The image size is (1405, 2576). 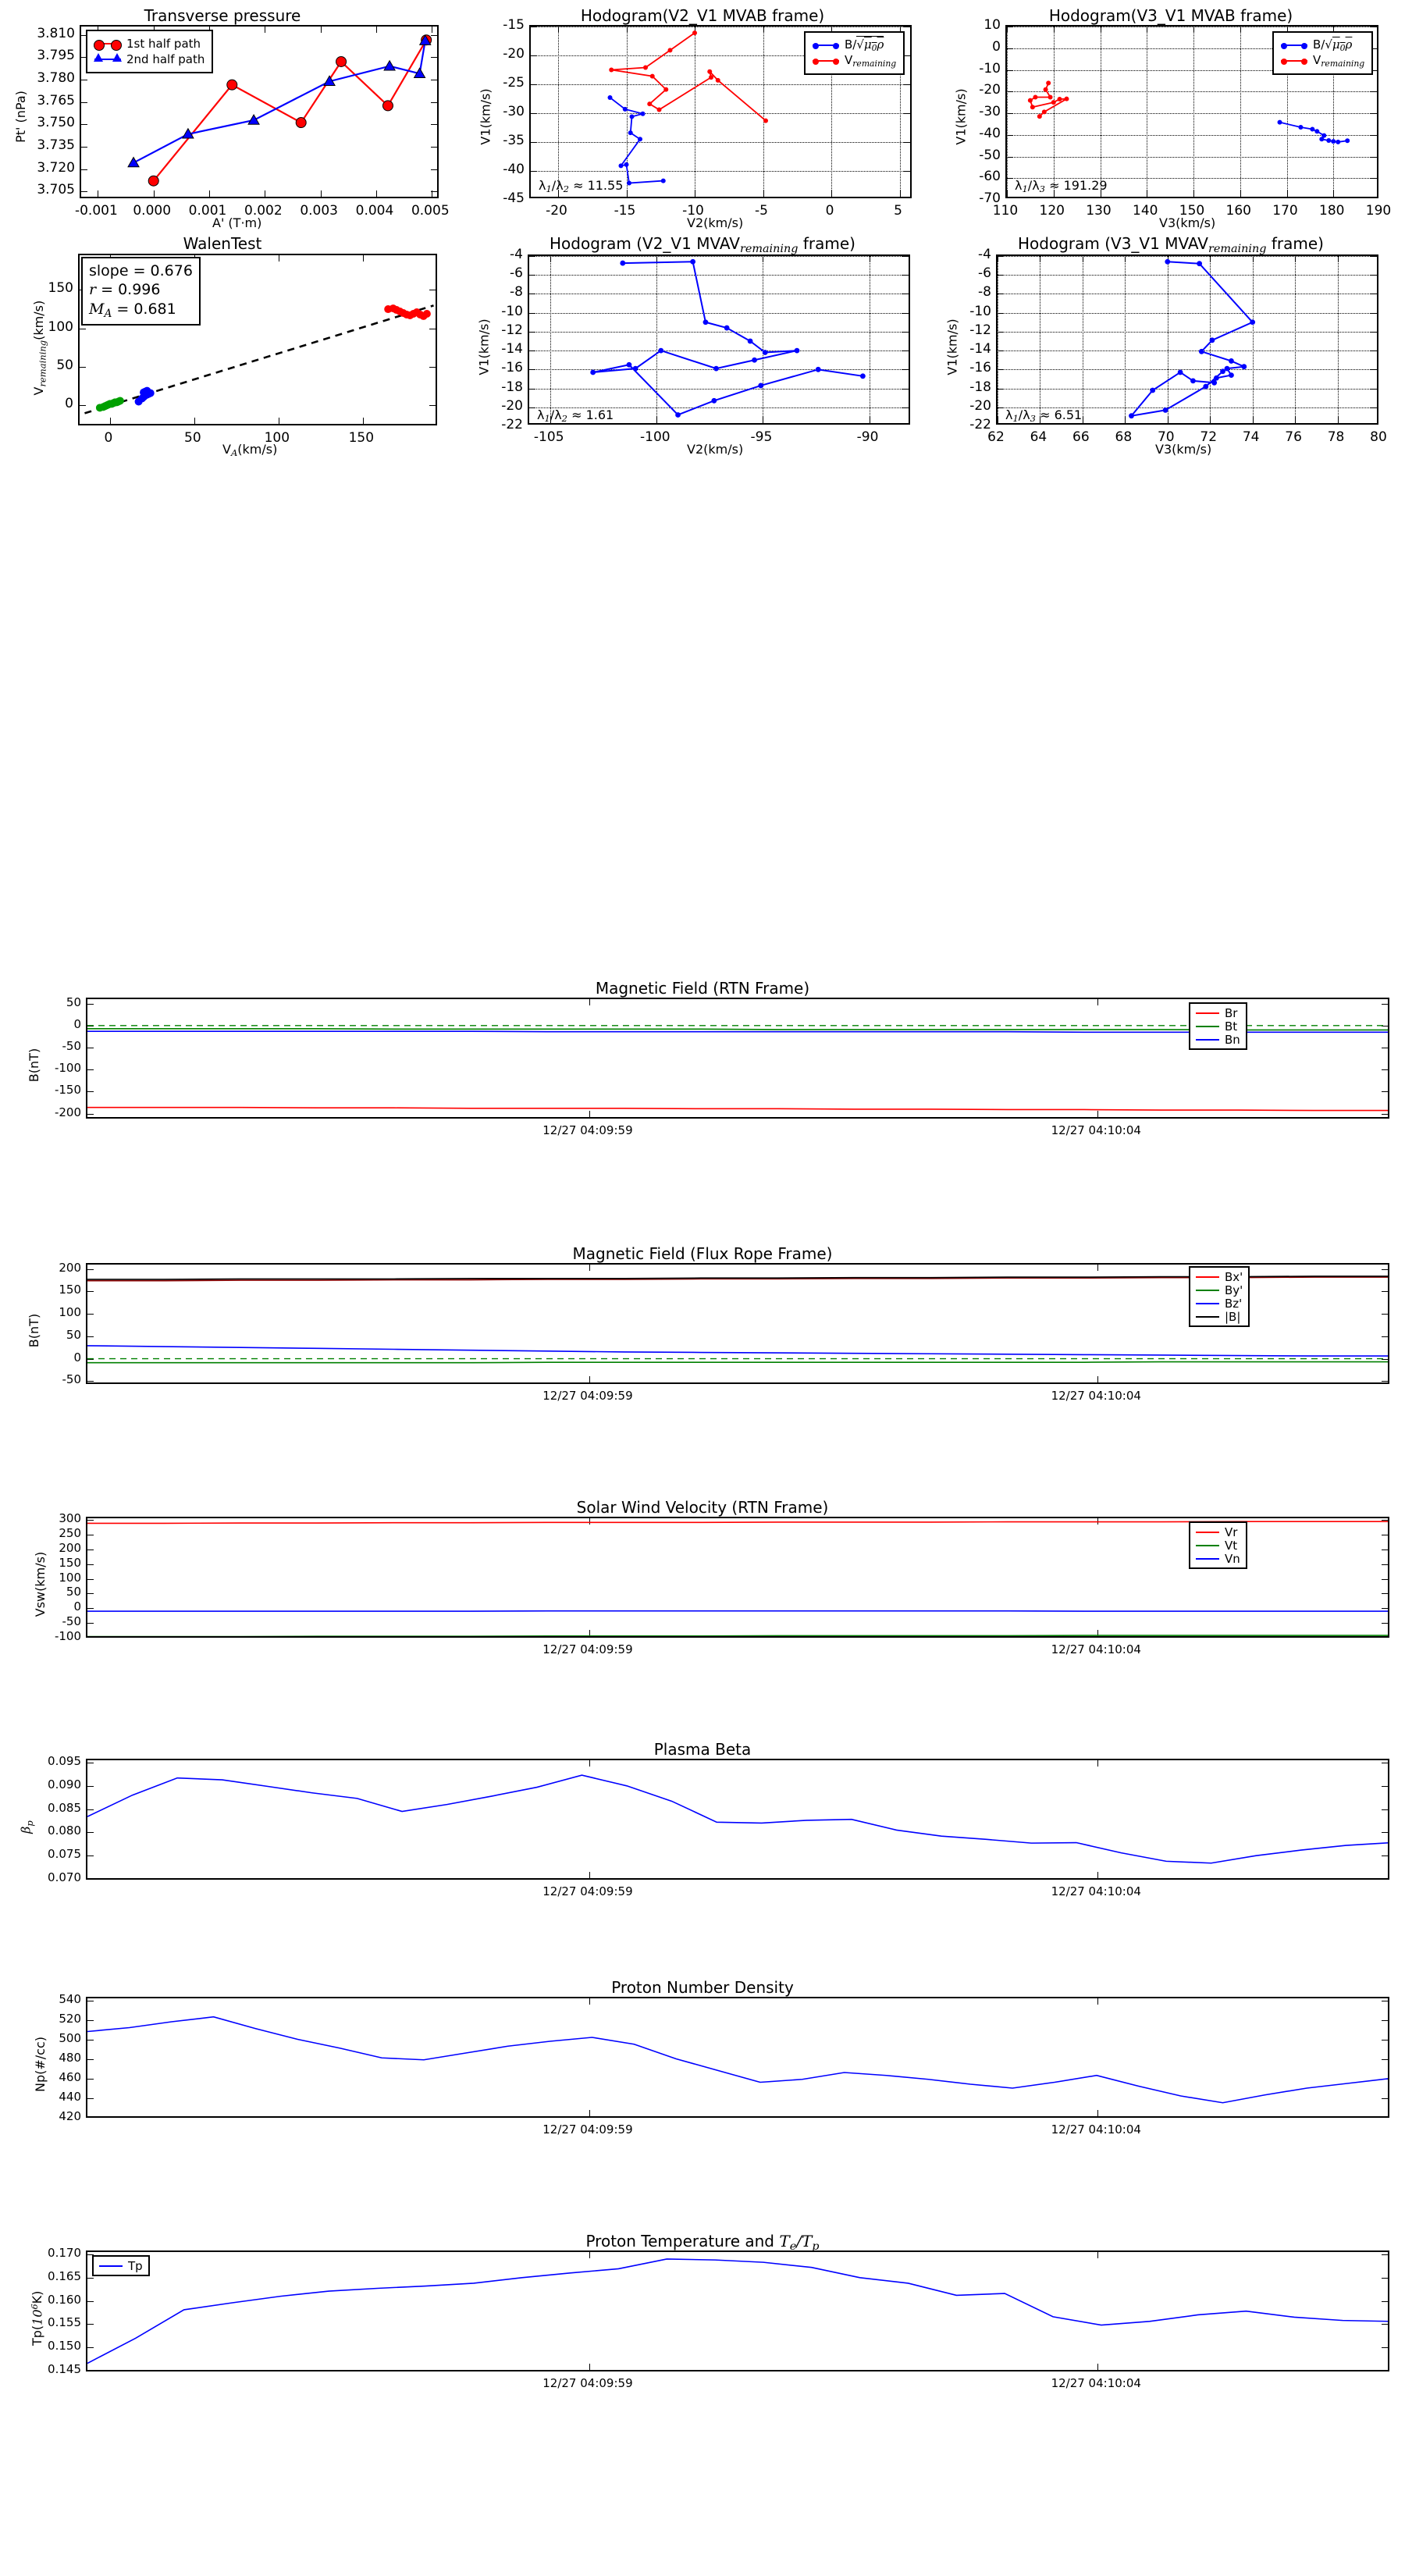 What do you see at coordinates (728, 338) in the screenshot?
I see `data-series-layer` at bounding box center [728, 338].